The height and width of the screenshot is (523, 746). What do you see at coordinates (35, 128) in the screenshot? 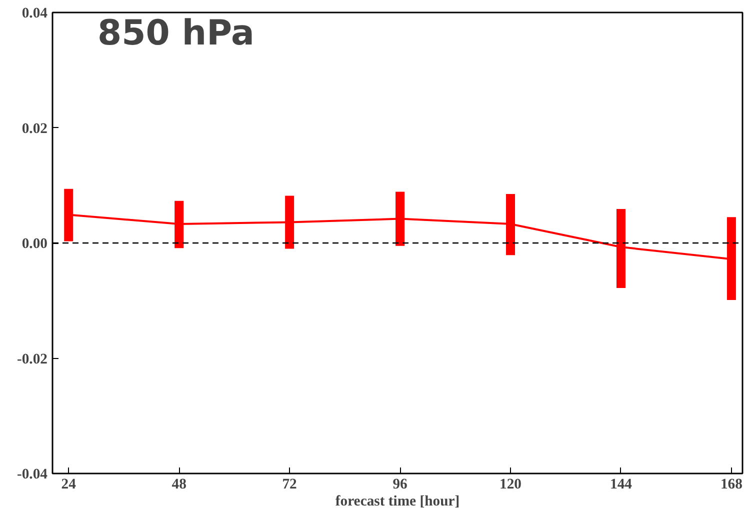
I see `y-tick-label: 0.02` at bounding box center [35, 128].